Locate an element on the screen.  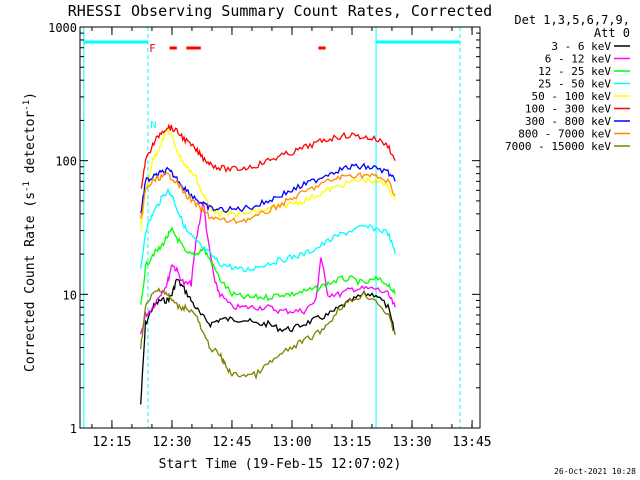
x-tick-label: 13:30 is located at coordinates (411, 442).